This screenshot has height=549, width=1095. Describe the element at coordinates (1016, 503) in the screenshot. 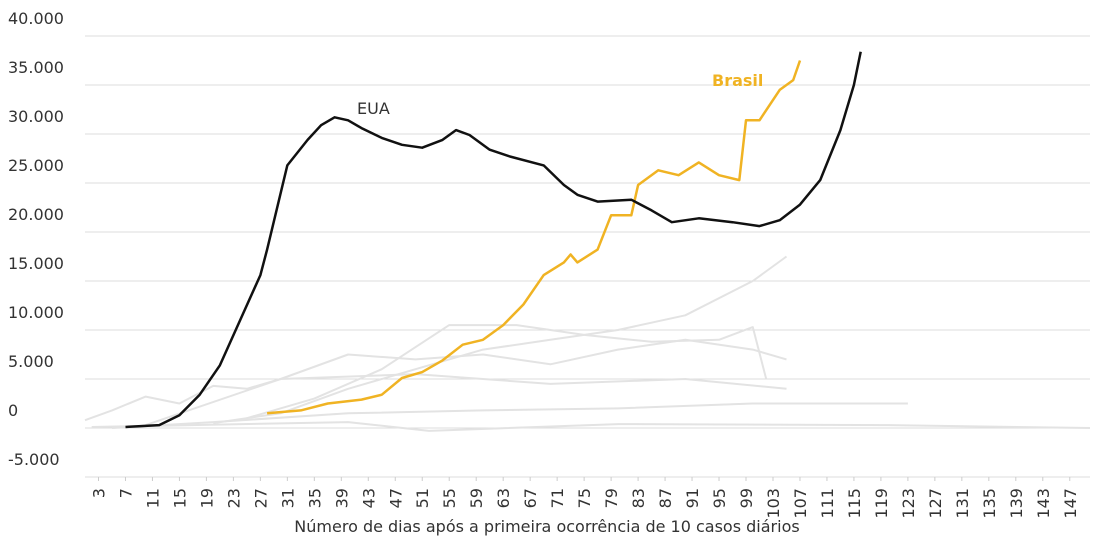

I see `x-tick-label: 139` at that location.